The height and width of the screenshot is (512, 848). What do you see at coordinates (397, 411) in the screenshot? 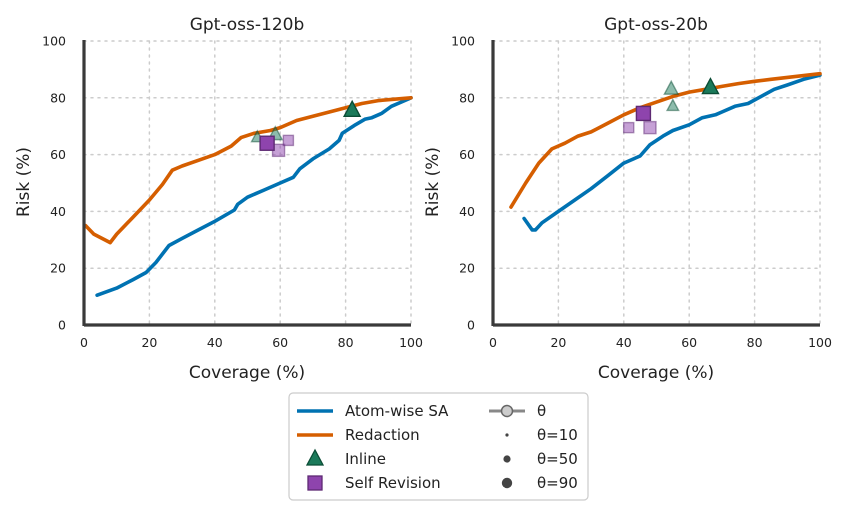
I see `legend-label: Atom-wise SA` at bounding box center [397, 411].